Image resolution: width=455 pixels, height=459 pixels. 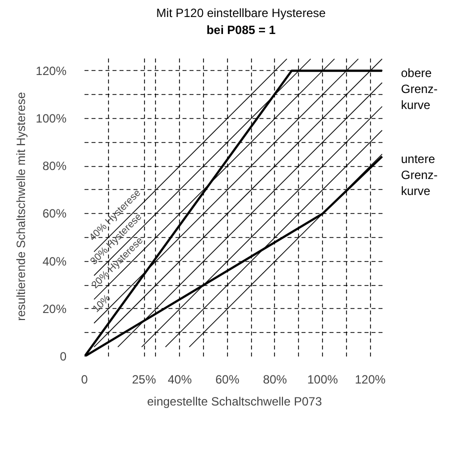 What do you see at coordinates (227, 379) in the screenshot?
I see `x-tick-label: 60%` at bounding box center [227, 379].